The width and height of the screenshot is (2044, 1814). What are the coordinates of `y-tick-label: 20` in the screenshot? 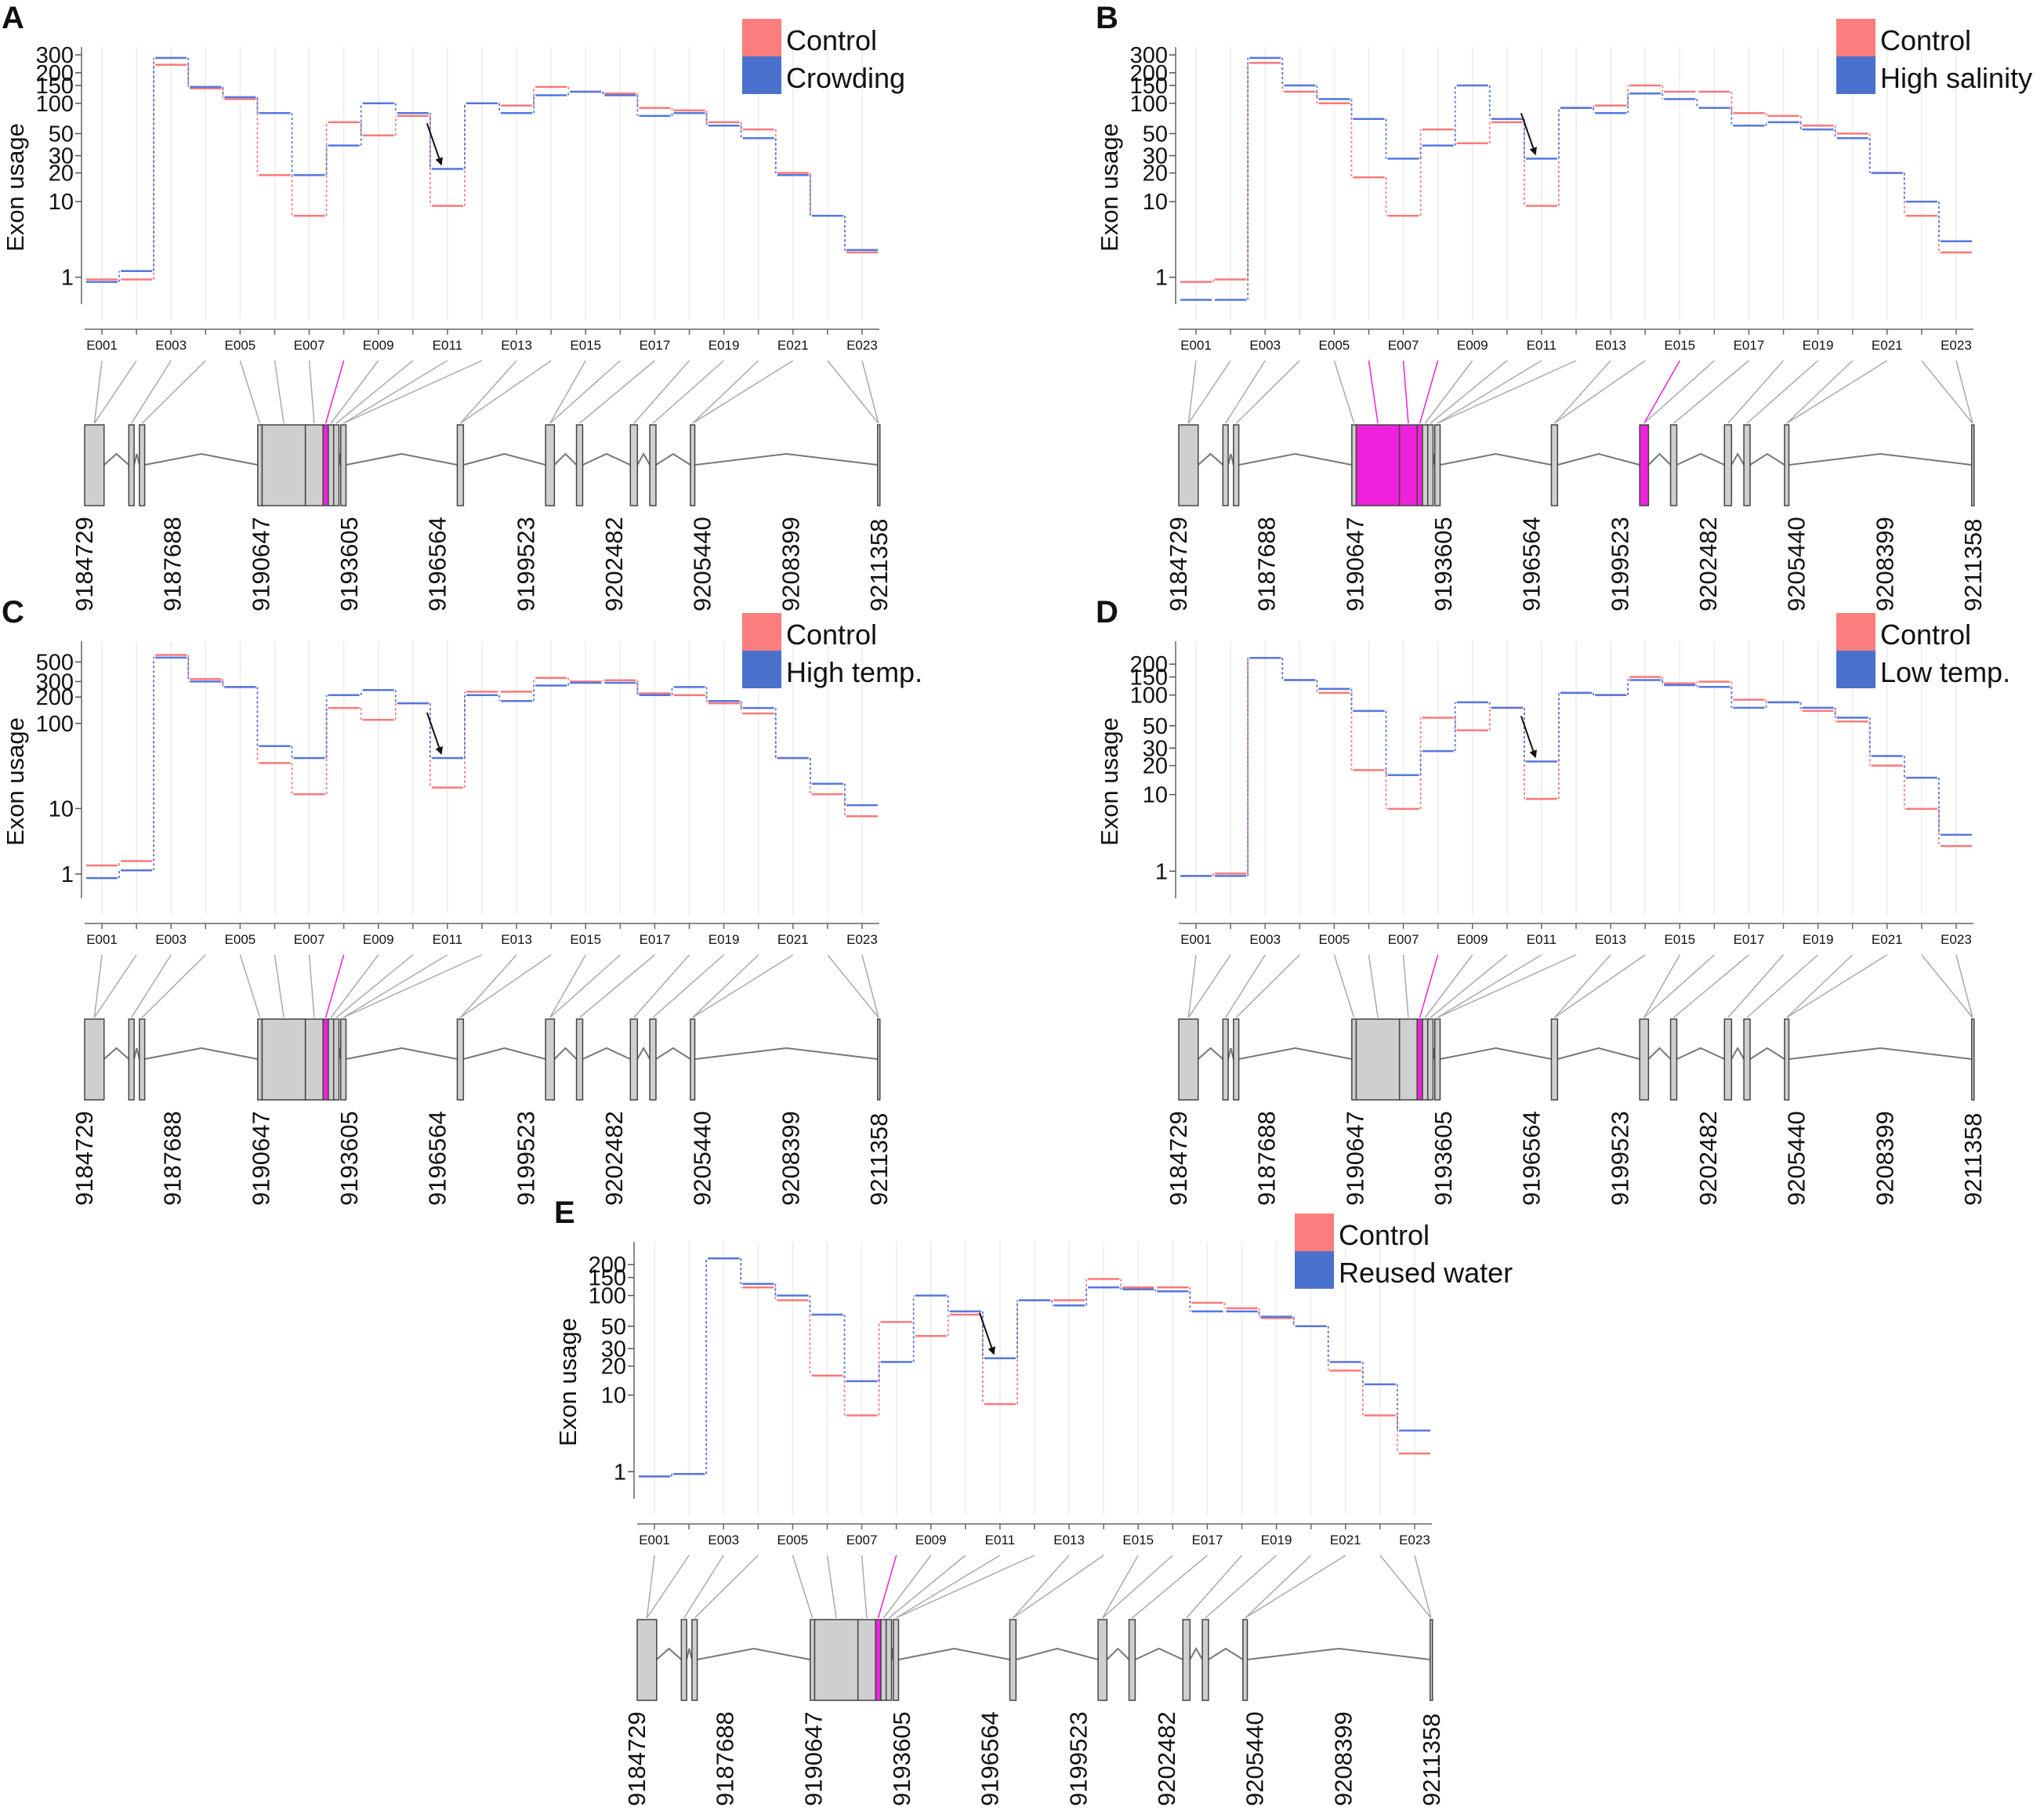 It's located at (1155, 174).